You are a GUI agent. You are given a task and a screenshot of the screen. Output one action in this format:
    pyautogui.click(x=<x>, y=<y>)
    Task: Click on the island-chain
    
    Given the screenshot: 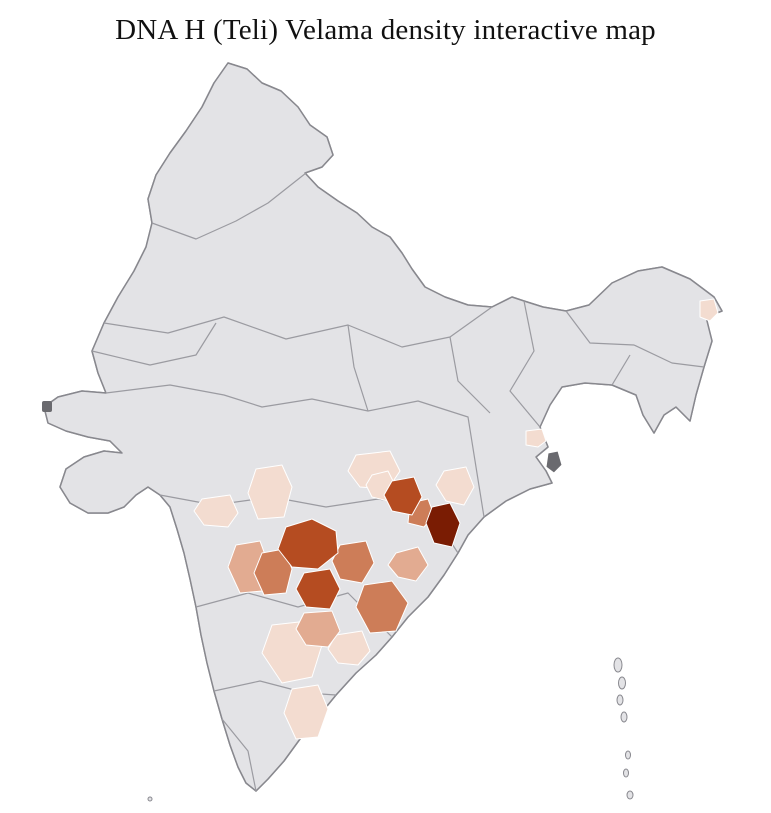 What is the action you would take?
    pyautogui.click(x=390, y=729)
    